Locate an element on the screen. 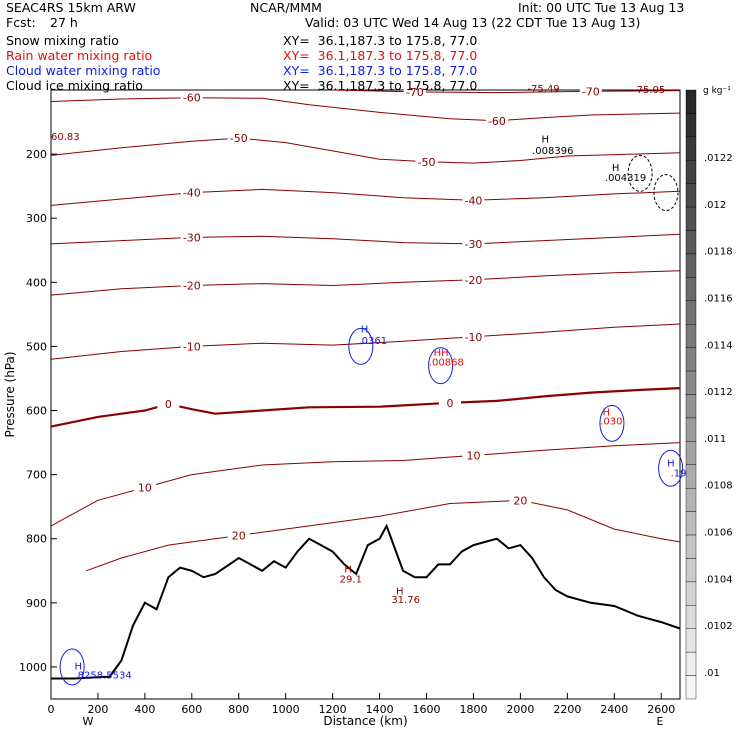  y-tick-label-2: 400 is located at coordinates (36, 282).